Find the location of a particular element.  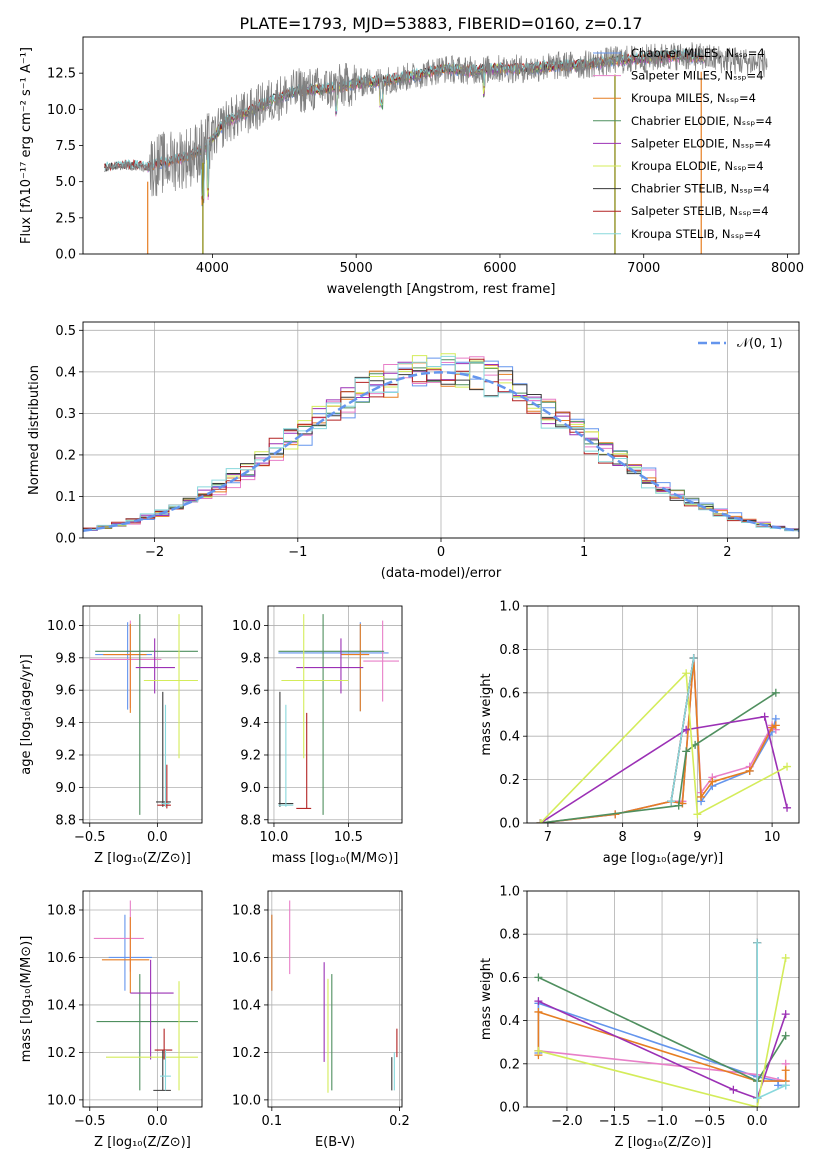

x-axis-label: E(B-V) is located at coordinates (335, 1142).